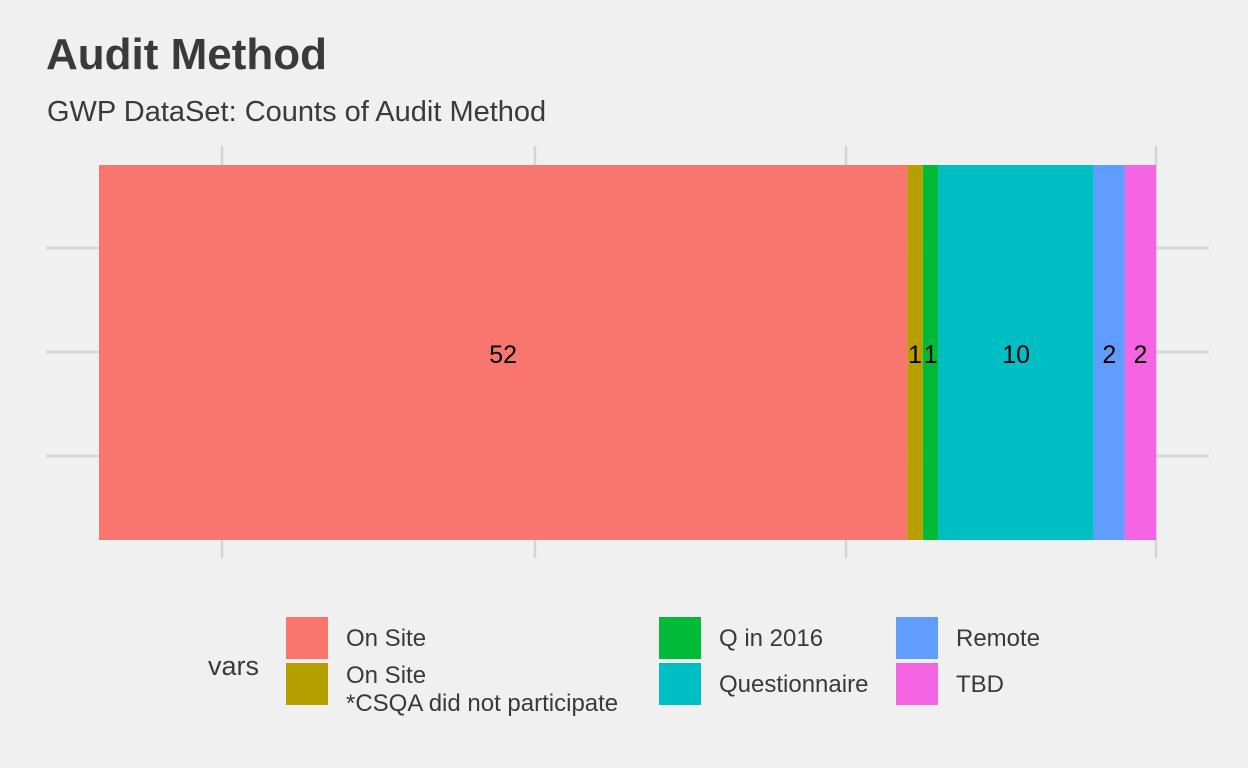  Describe the element at coordinates (771, 638) in the screenshot. I see `legend-label: Q in 2016` at that location.